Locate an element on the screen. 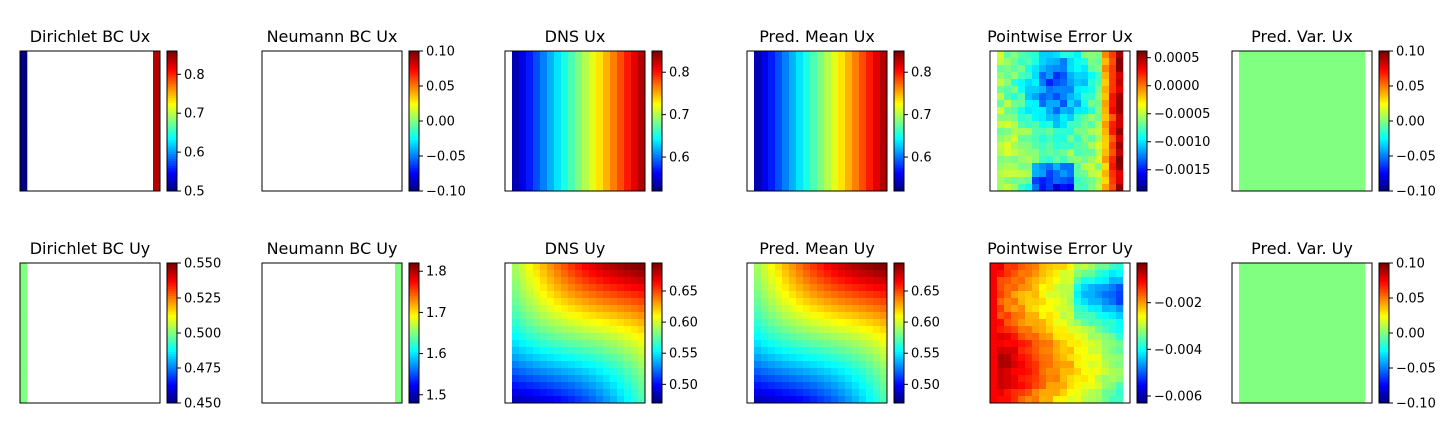 Image resolution: width=1452 pixels, height=440 pixels. heatmap-cells is located at coordinates (1302, 121).